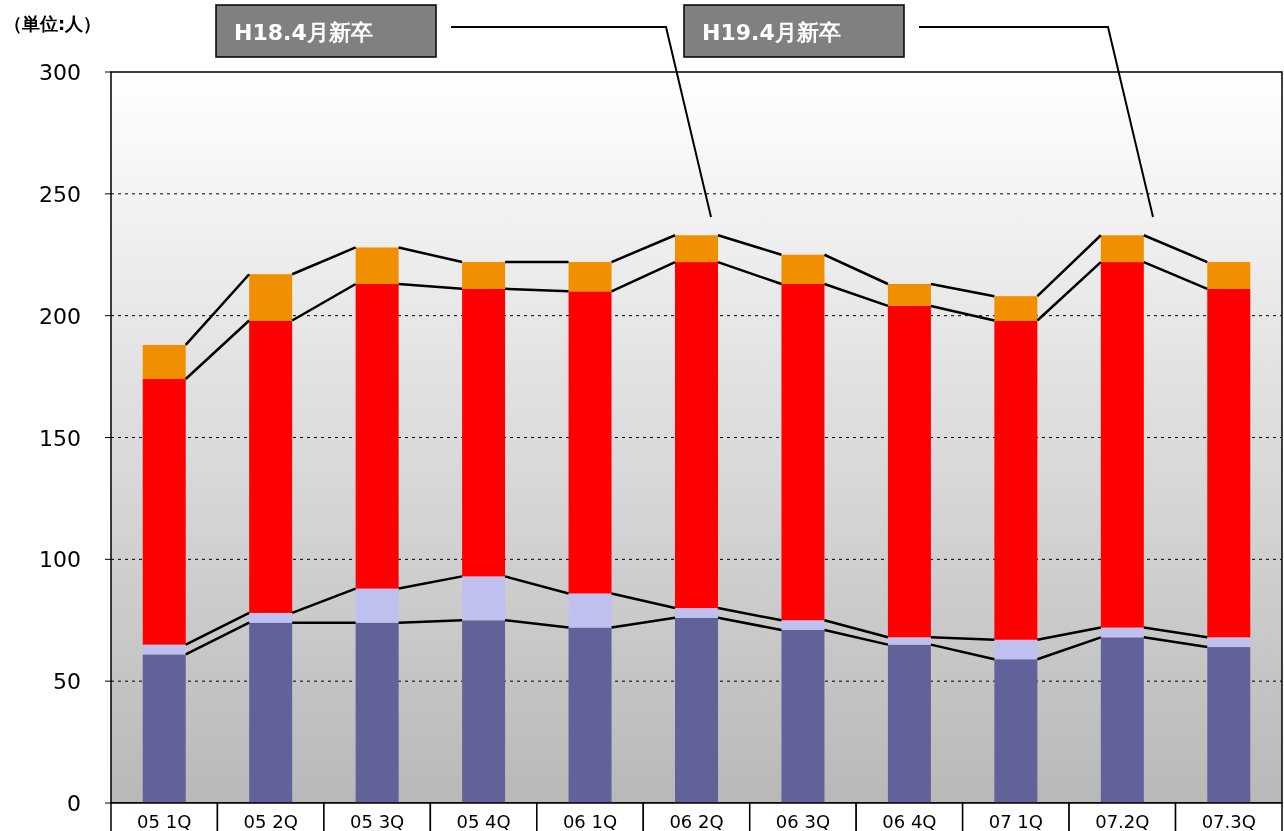 The image size is (1284, 831). What do you see at coordinates (590, 821) in the screenshot?
I see `x-tick-label: 06 1Q` at bounding box center [590, 821].